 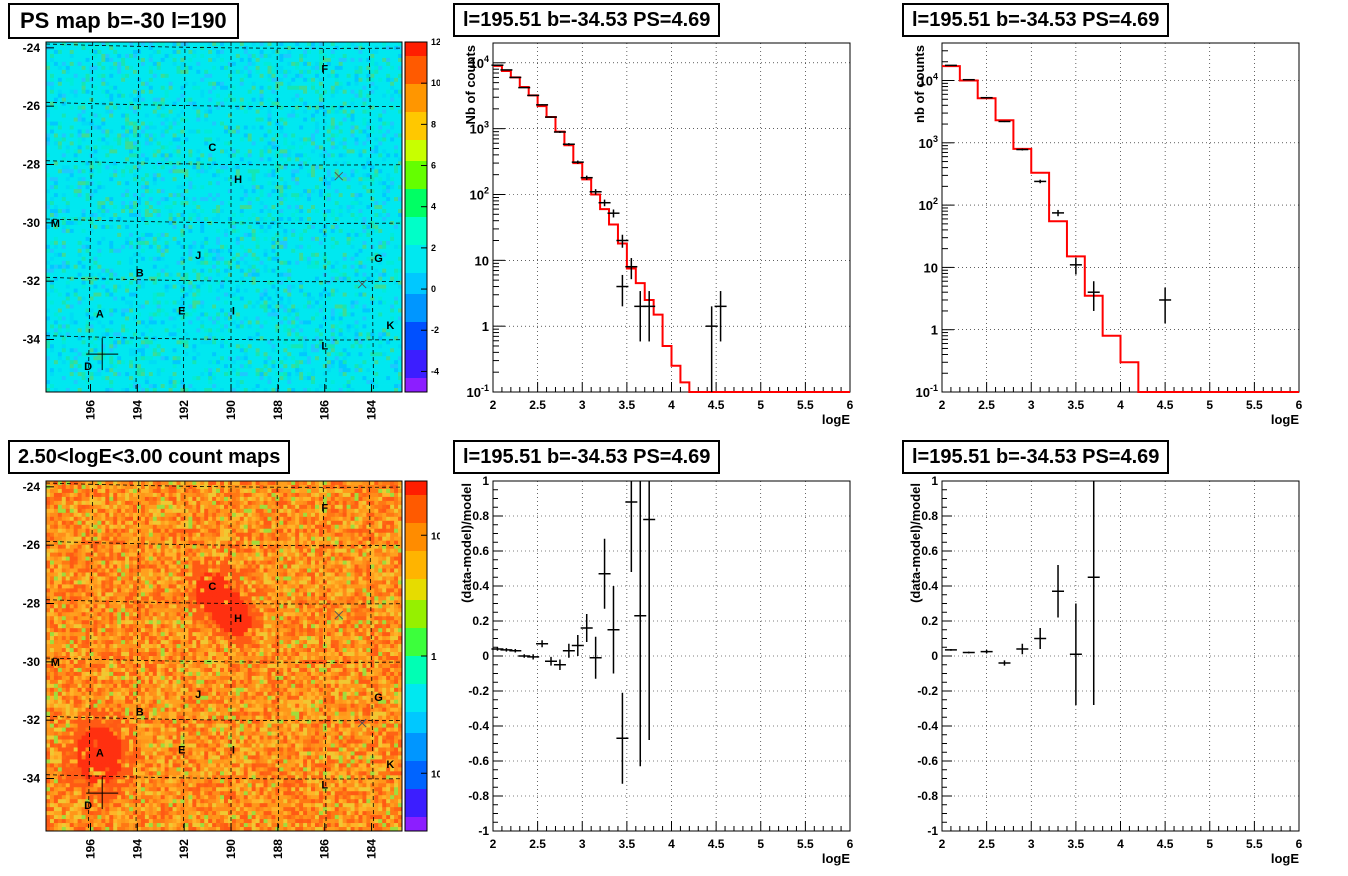 What do you see at coordinates (929, 516) in the screenshot?
I see `y-tick-label: 0.8` at bounding box center [929, 516].